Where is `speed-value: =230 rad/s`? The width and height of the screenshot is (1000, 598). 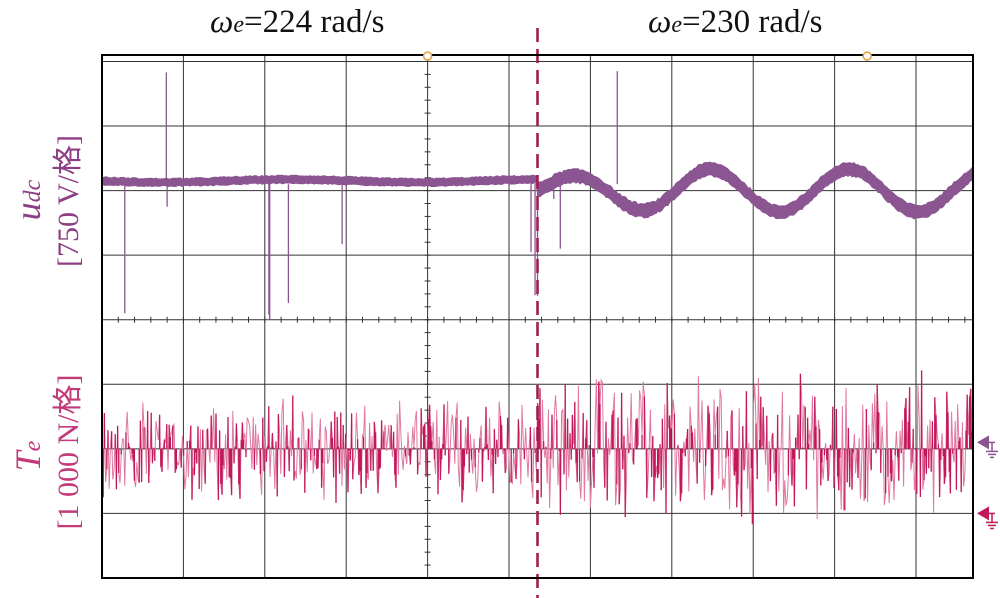 speed-value: =230 rad/s is located at coordinates (752, 22).